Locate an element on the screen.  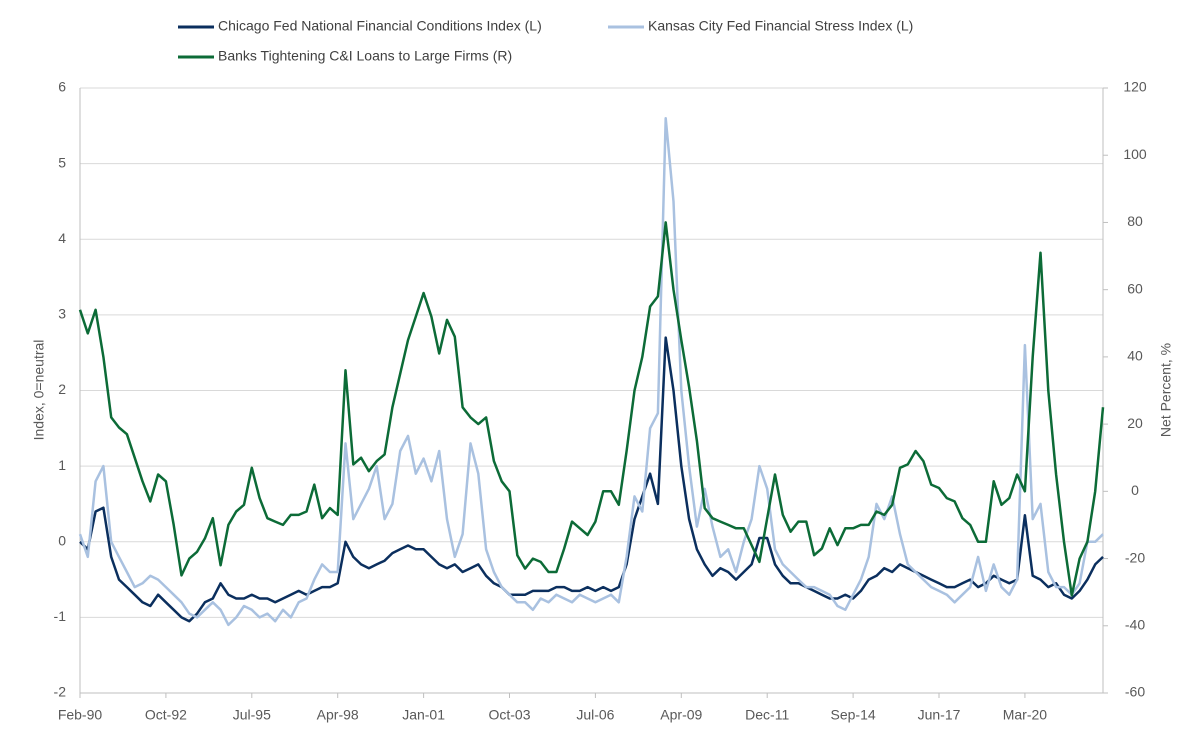
x-tick-label: Apr-09 is located at coordinates (681, 715).